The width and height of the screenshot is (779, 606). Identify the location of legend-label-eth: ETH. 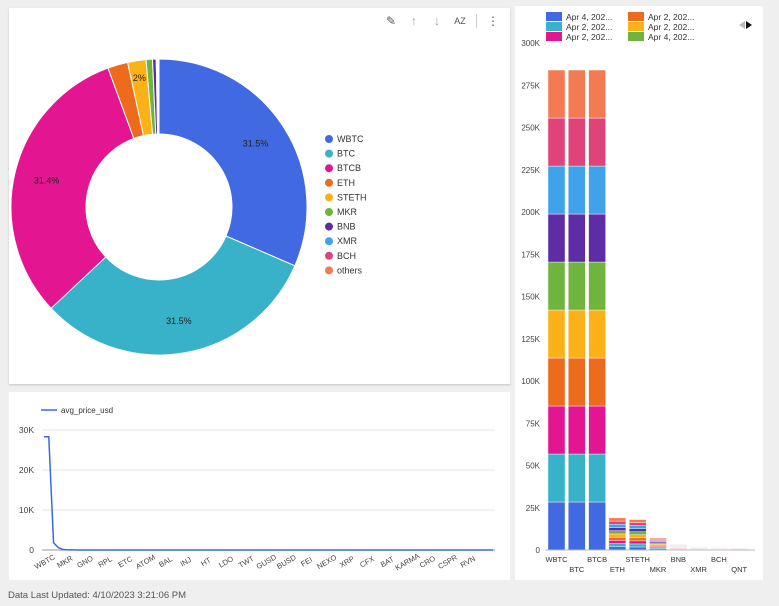
(346, 183).